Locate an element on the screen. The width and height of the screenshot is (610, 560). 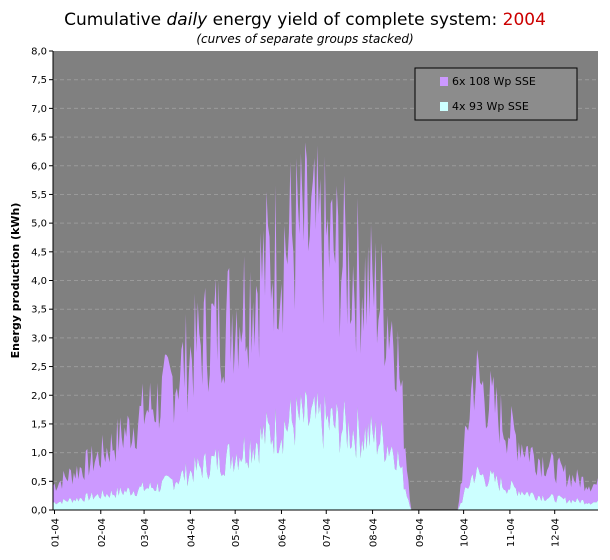
title-italic: daily is located at coordinates (187, 20).